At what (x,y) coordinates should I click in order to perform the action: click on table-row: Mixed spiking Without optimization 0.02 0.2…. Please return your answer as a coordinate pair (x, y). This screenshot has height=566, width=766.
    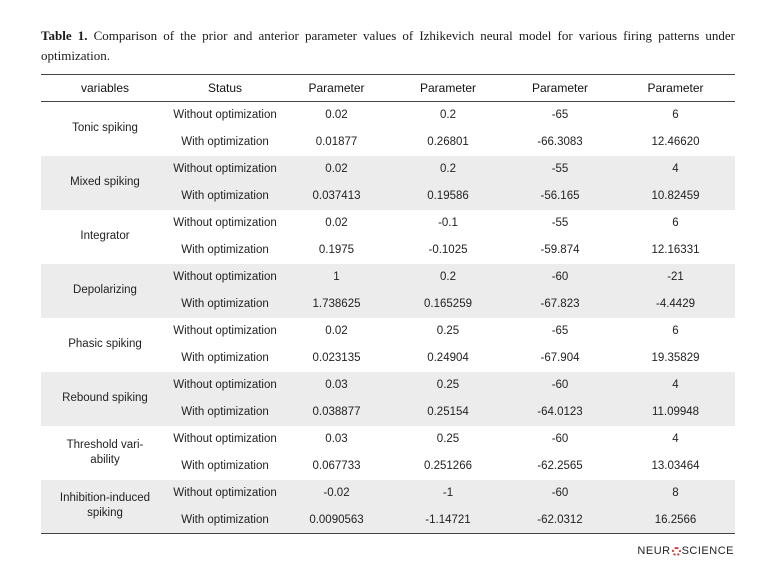
    Looking at the image, I should click on (388, 182).